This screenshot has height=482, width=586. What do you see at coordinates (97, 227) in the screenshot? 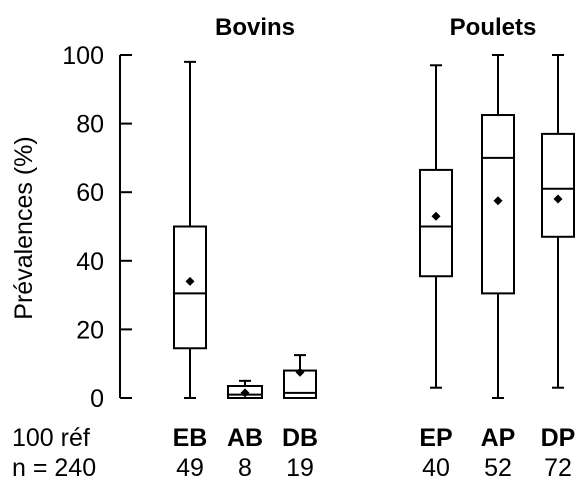
I see `y-axis: 0 20 40 60 80 100` at bounding box center [97, 227].